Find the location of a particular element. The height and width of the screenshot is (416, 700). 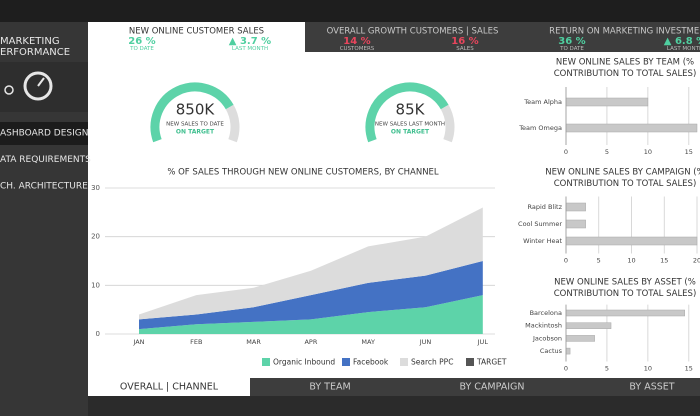

y-tick-label: Team Omega is located at coordinates (540, 128).